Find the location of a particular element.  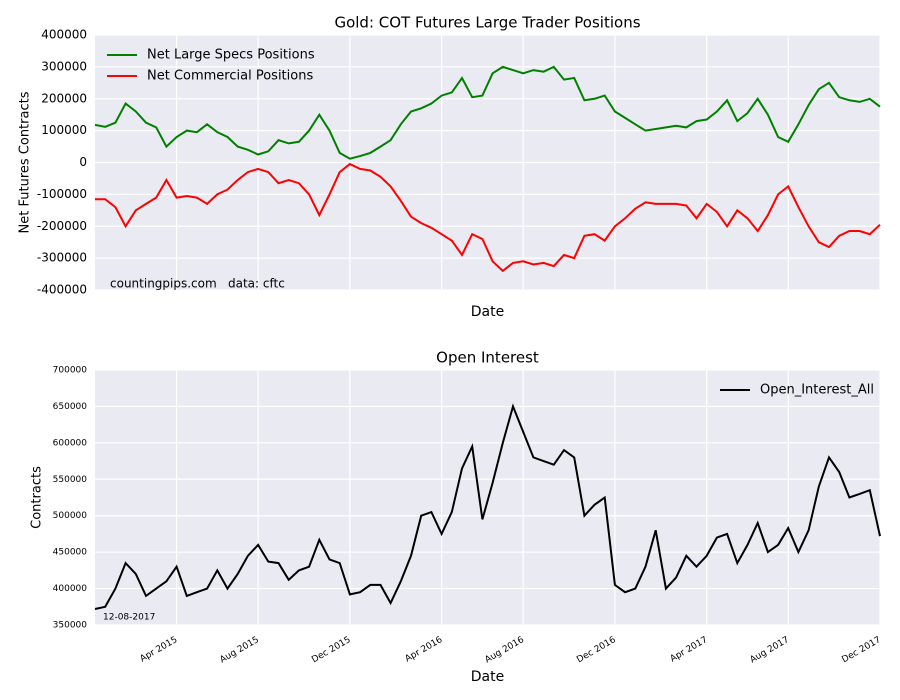

x-tick-label: Apr 2015 is located at coordinates (159, 649).